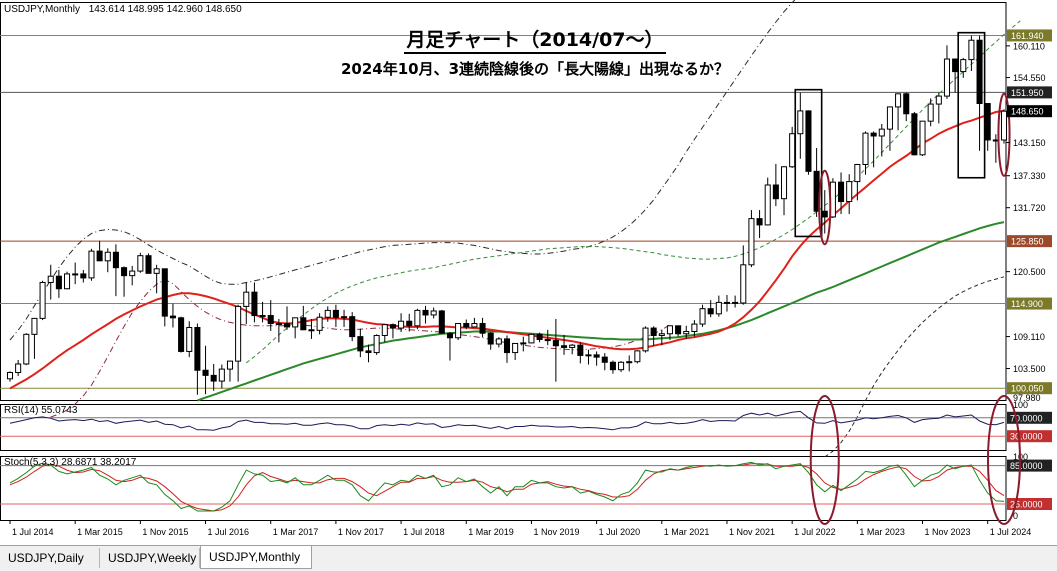  Describe the element at coordinates (150, 558) in the screenshot. I see `tab-usdjpy-weekly: USDJPY,Weekly` at that location.